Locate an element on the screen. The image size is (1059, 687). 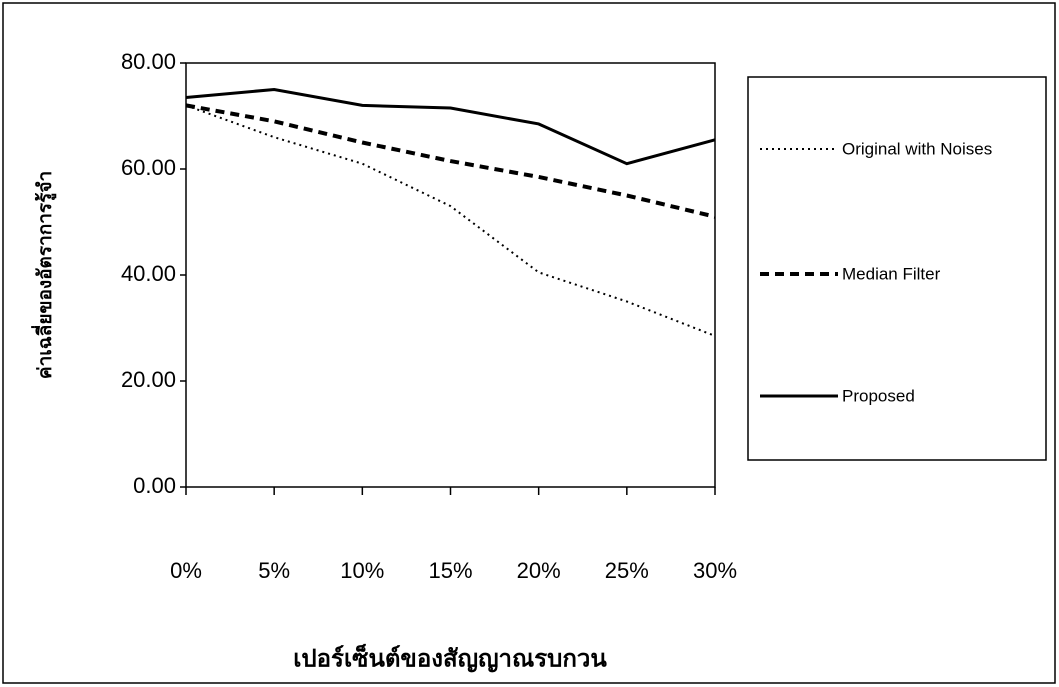
legend-label: Median Filter is located at coordinates (891, 273).